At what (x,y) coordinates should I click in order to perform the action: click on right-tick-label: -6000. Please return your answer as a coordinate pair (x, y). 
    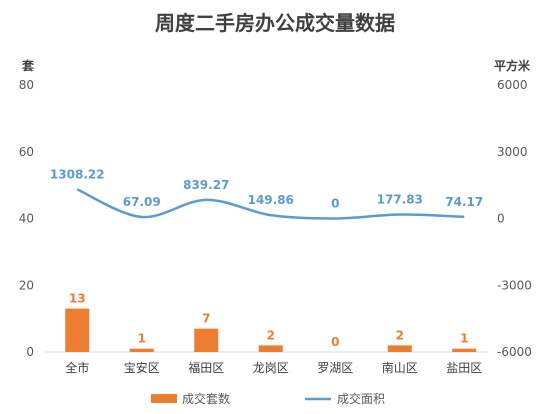
    Looking at the image, I should click on (514, 352).